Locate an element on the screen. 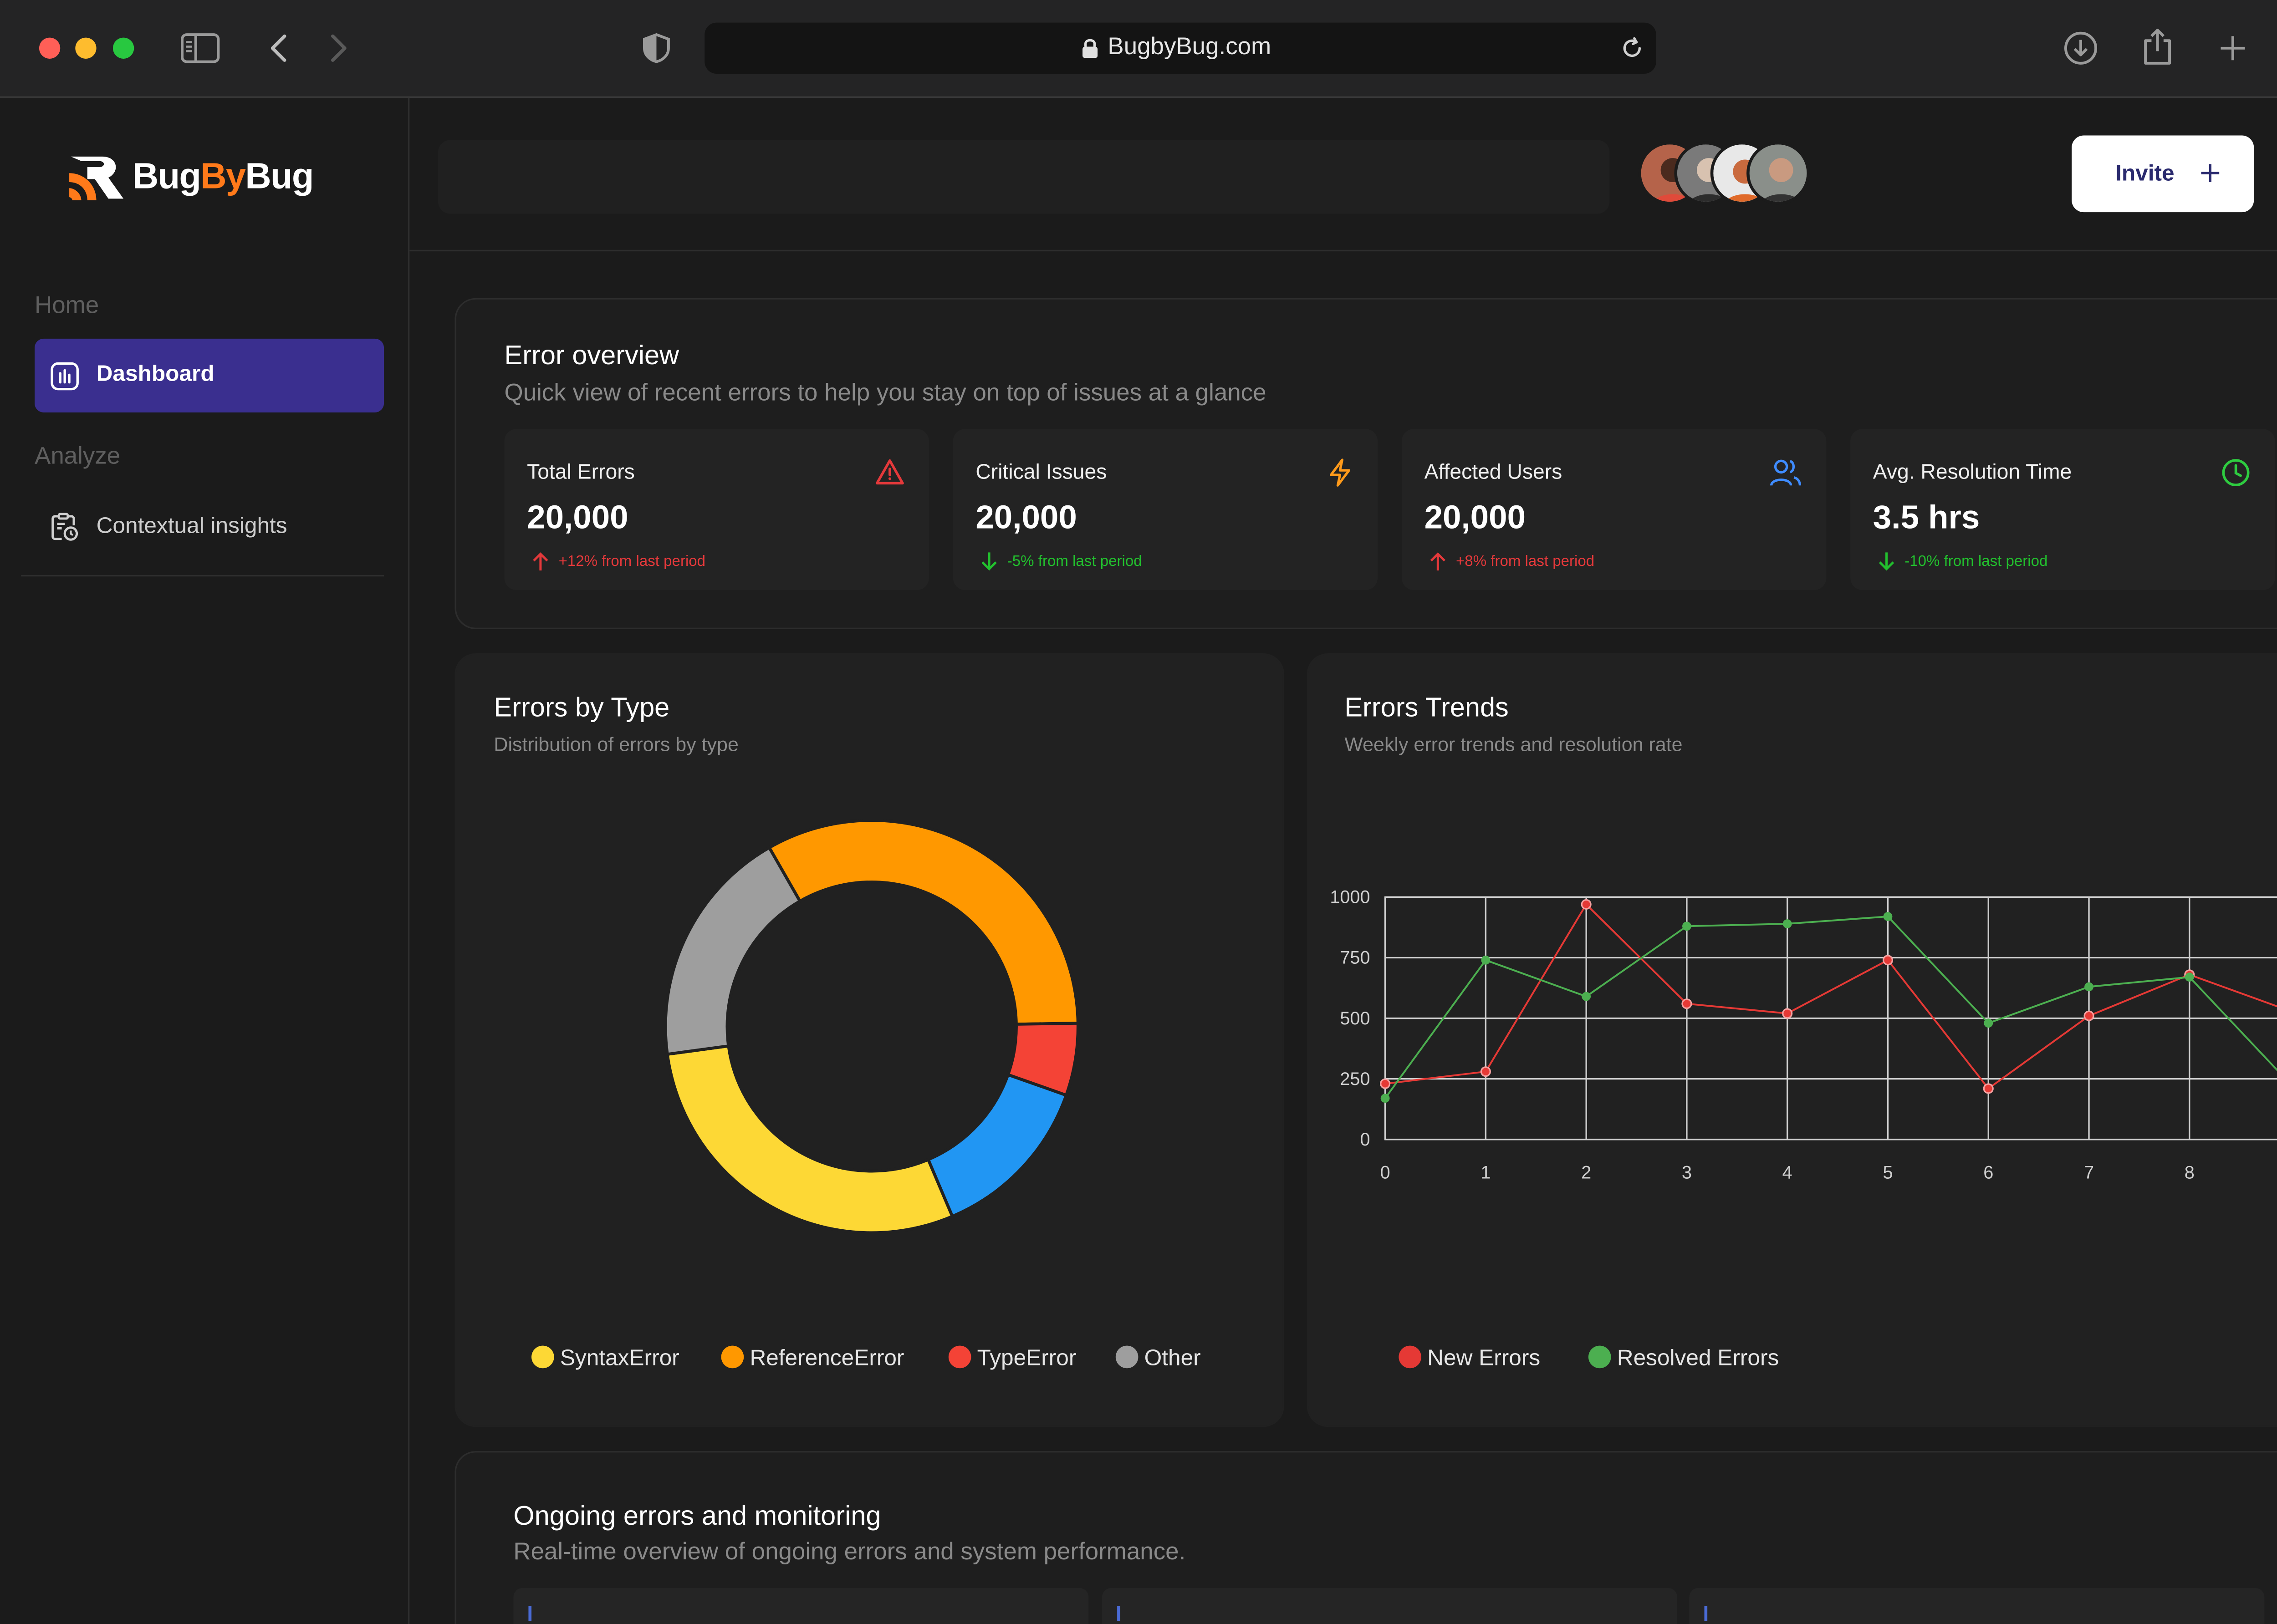  invite-button: Invite is located at coordinates (2163, 174).